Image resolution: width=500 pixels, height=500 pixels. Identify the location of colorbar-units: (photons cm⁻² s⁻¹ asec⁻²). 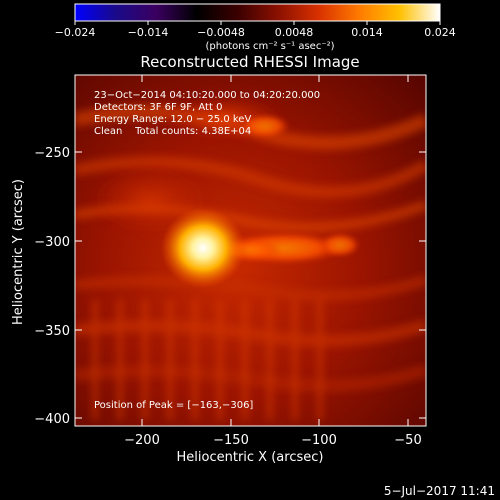
(269, 46).